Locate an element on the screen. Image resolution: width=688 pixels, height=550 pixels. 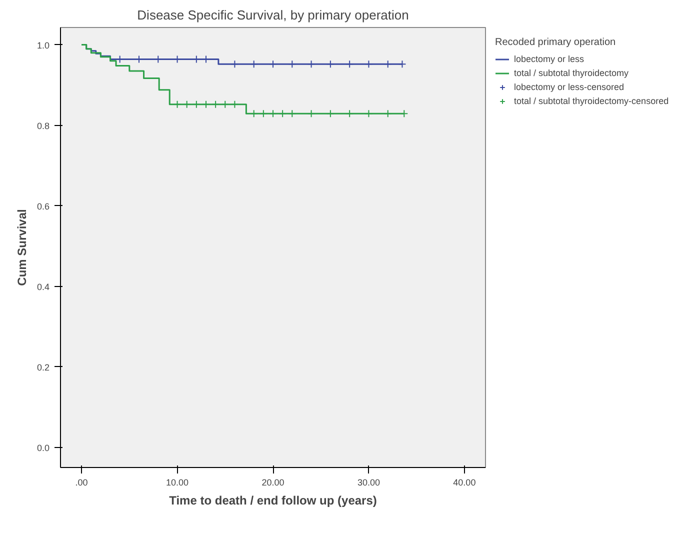
y-tick-label: 1.0 is located at coordinates (43, 45).